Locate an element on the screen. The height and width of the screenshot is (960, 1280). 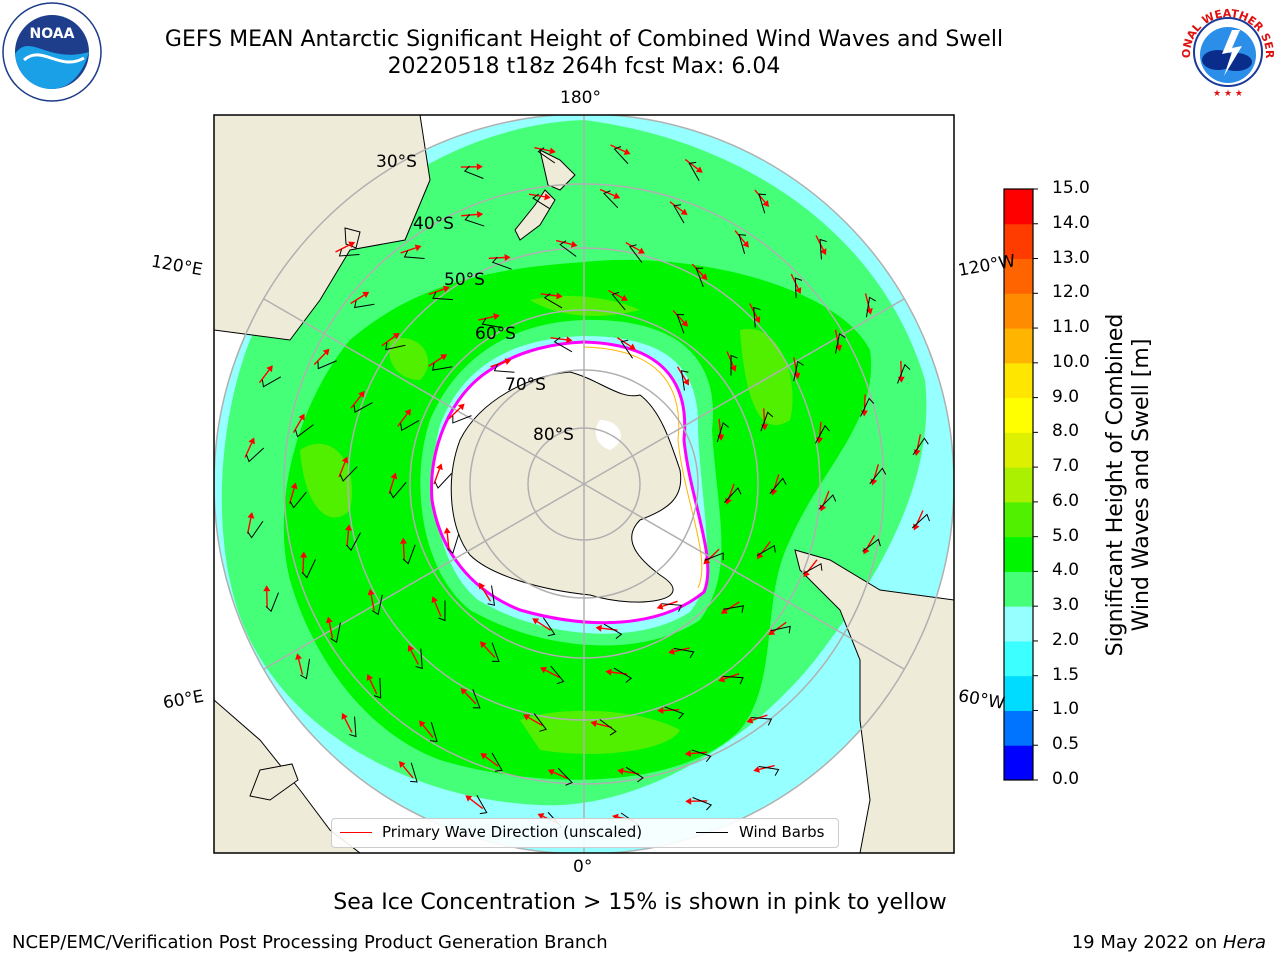
wave-band-5-6m is located at coordinates (600, 732).